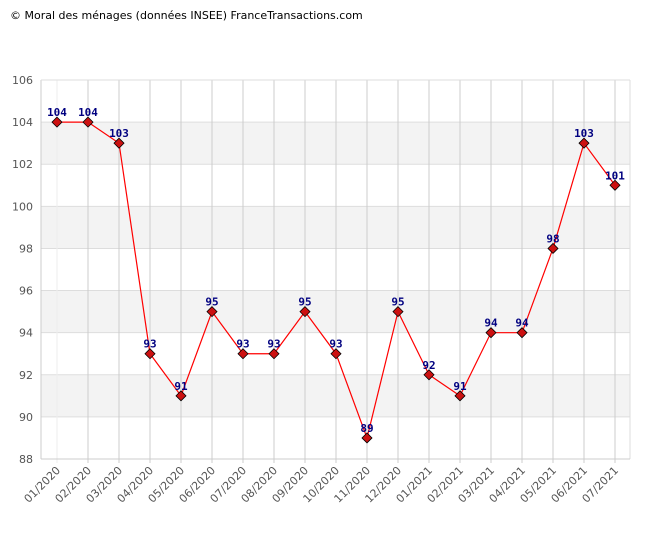 Image resolution: width=650 pixels, height=550 pixels. I want to click on y-tick-label: 94, so click(26, 333).